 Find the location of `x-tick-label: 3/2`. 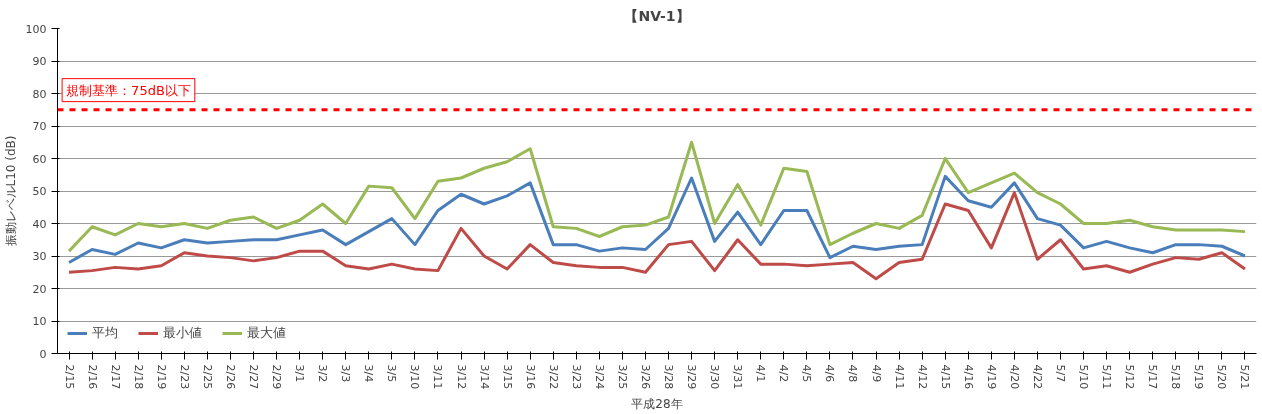

x-tick-label: 3/2 is located at coordinates (323, 373).